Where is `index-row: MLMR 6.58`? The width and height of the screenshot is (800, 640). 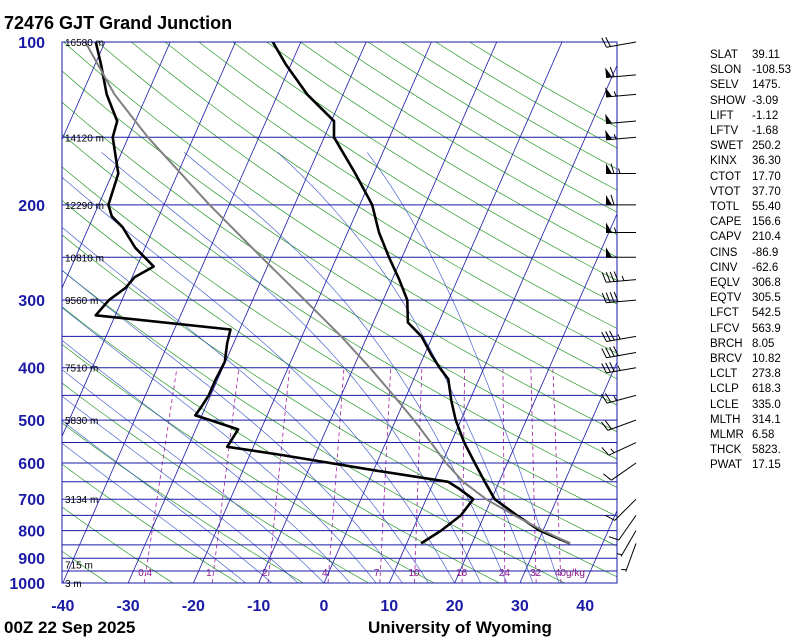 index-row: MLMR 6.58 is located at coordinates (750, 435).